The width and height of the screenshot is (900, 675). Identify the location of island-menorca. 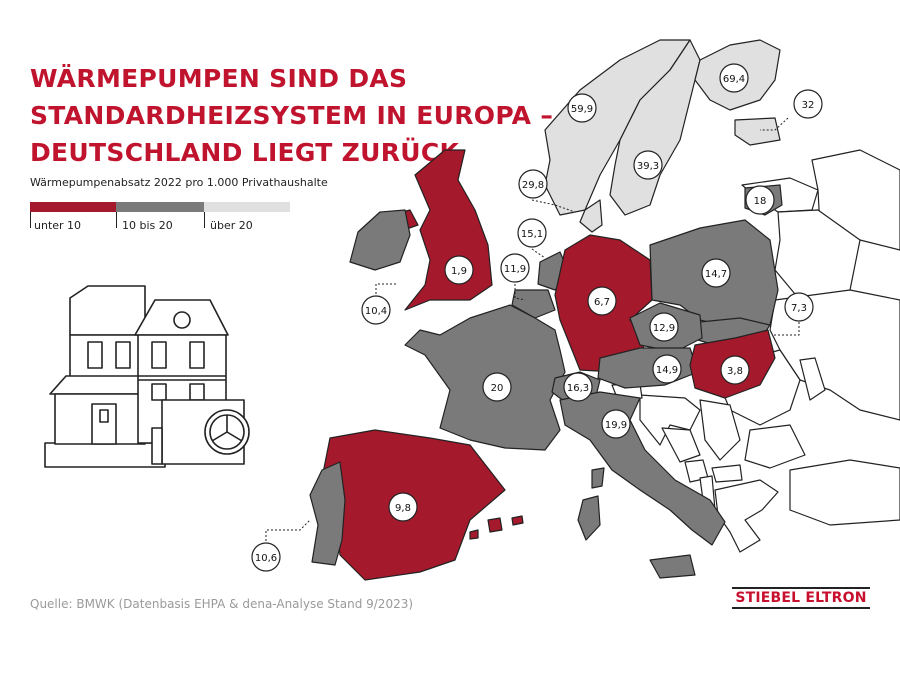
(517, 520).